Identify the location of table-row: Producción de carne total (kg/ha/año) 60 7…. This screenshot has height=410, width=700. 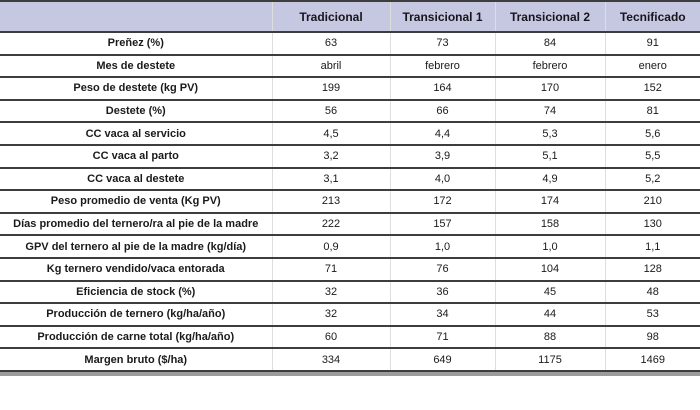
(350, 337).